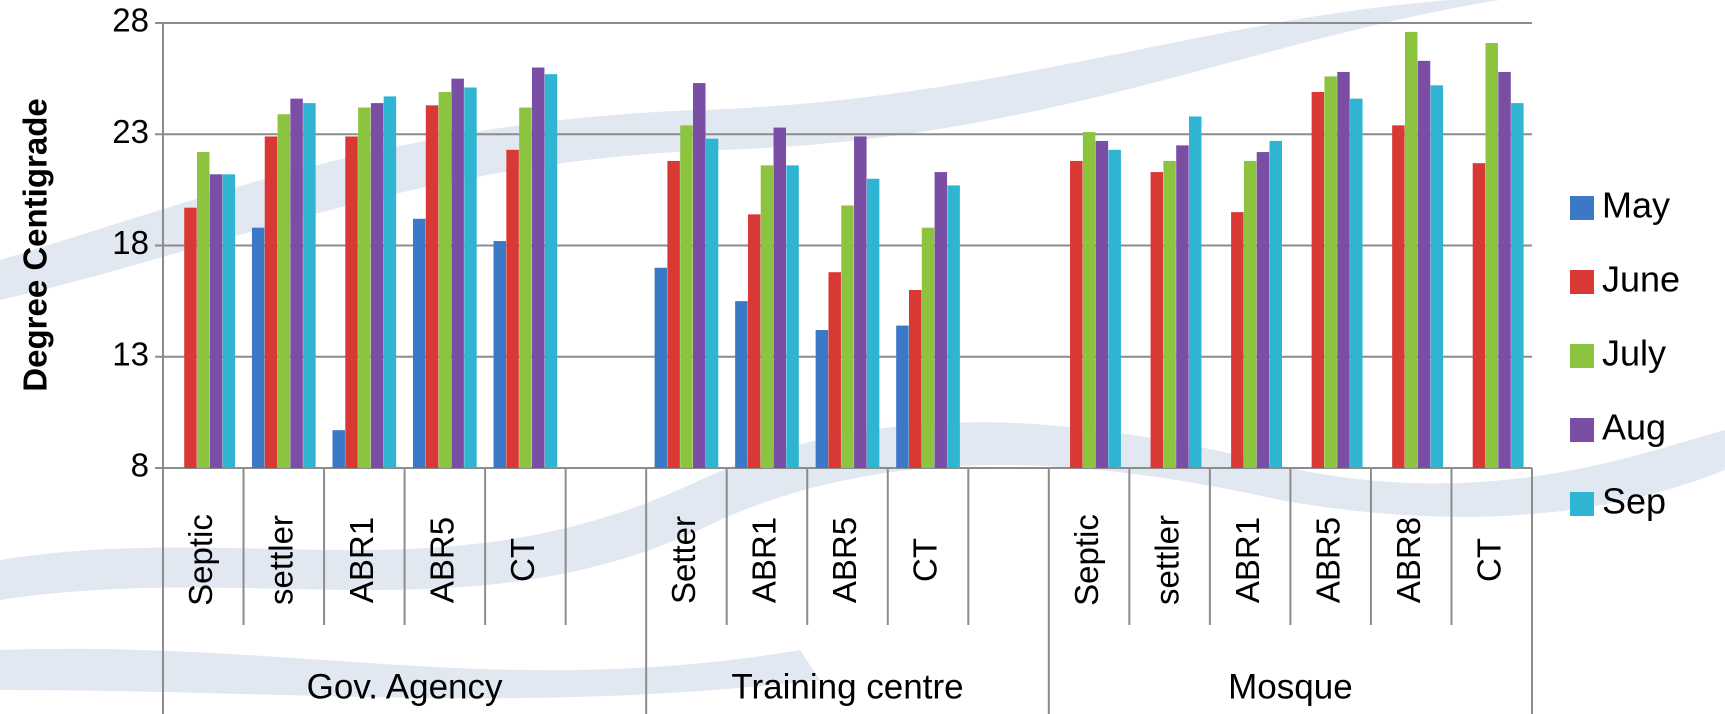 The image size is (1725, 714). Describe the element at coordinates (130, 242) in the screenshot. I see `y-tick-label: 18` at that location.